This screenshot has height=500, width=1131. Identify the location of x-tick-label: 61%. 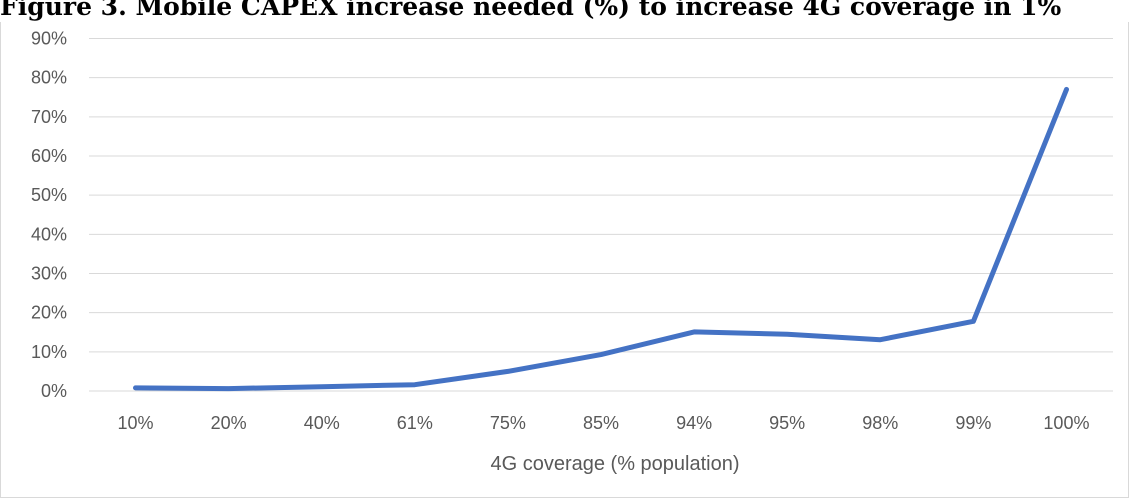
(415, 423).